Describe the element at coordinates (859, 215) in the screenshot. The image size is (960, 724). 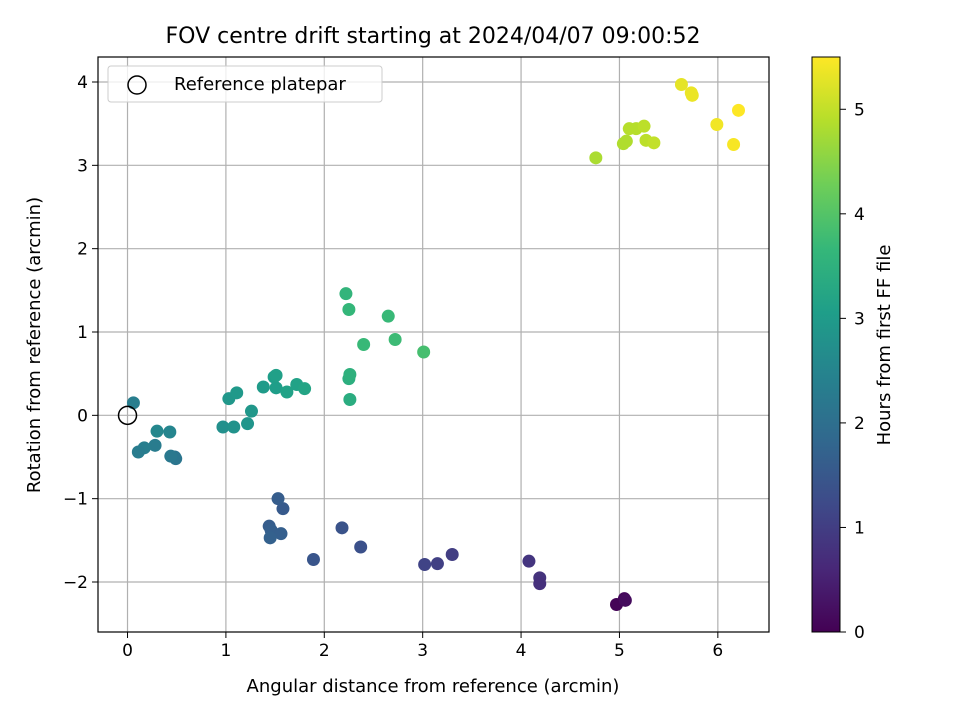
I see `colorbar-tick-label: 4` at that location.